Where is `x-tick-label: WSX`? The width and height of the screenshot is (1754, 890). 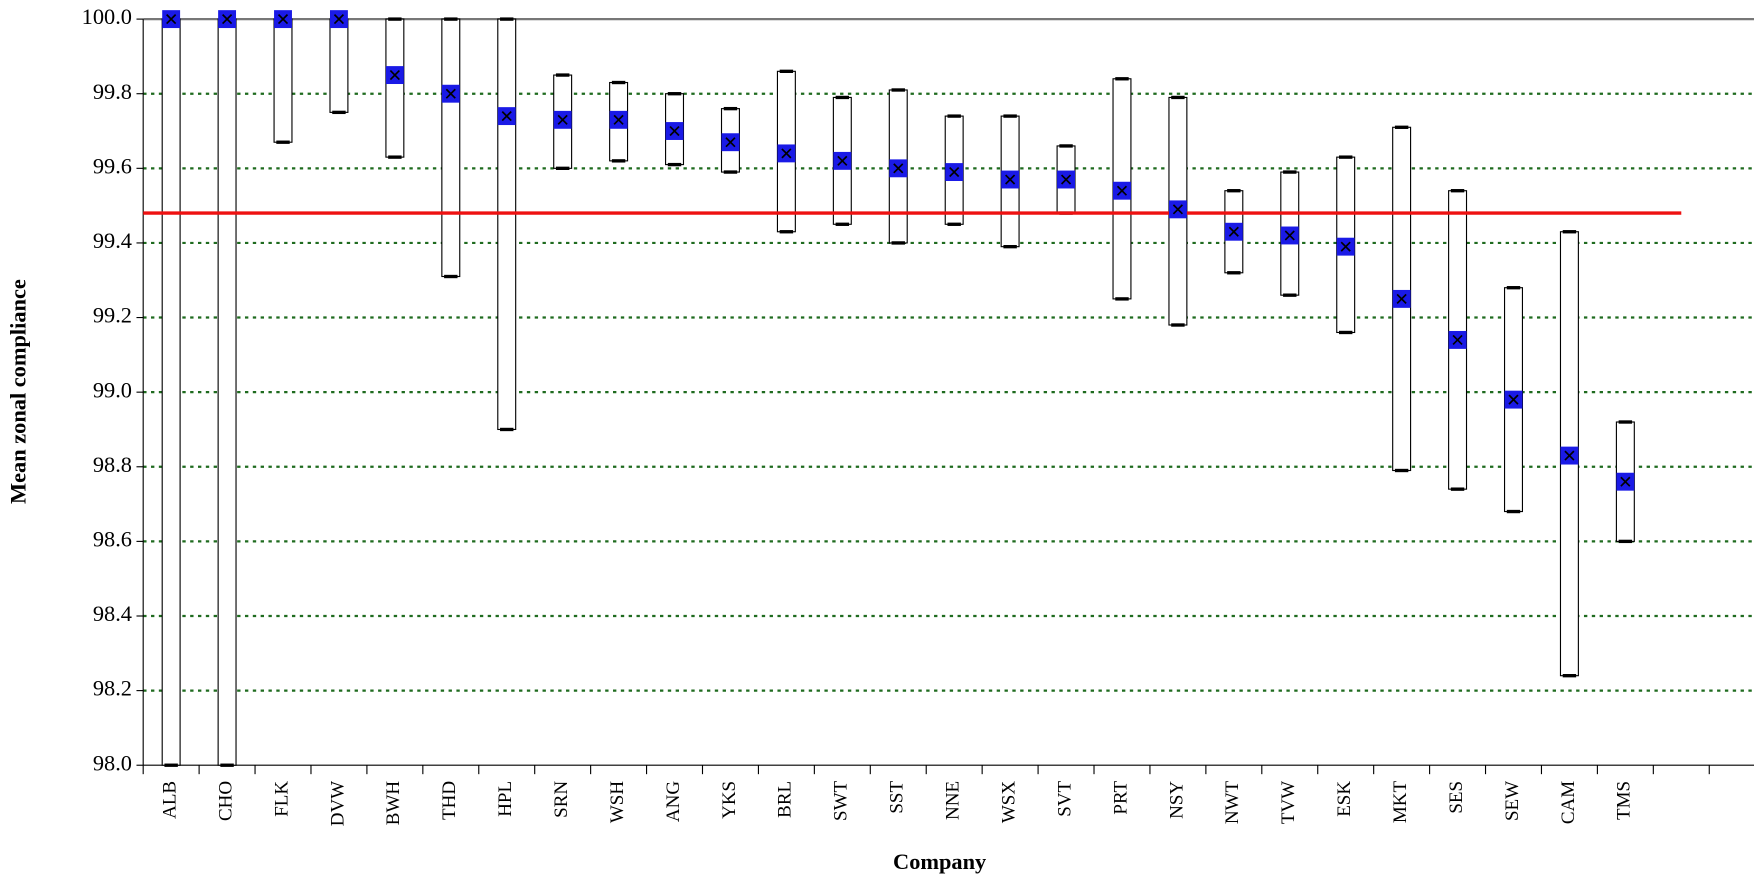 x-tick-label: WSX is located at coordinates (1008, 802).